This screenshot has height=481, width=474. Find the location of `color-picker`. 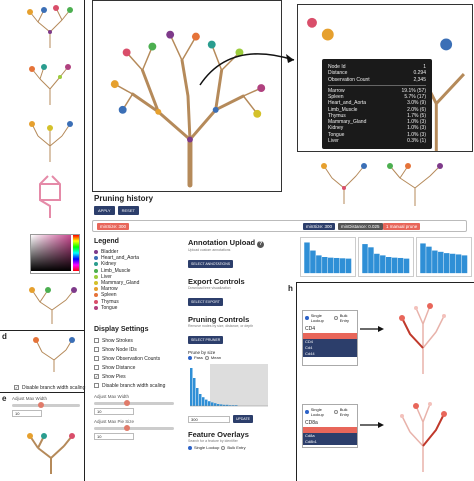

color-picker is located at coordinates (55, 254).